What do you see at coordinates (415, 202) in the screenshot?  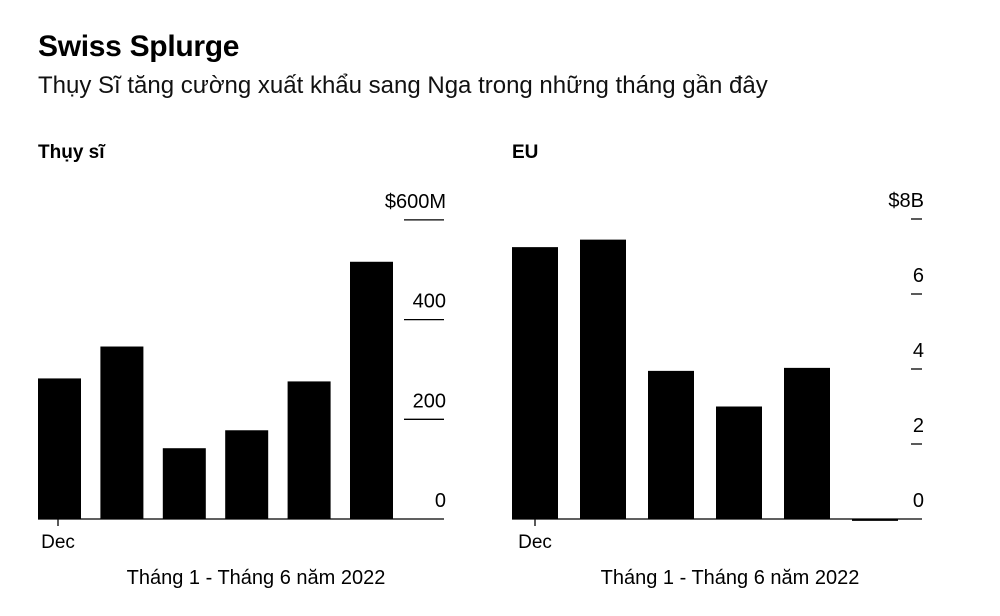 I see `swiss-ytick-label: $600M` at bounding box center [415, 202].